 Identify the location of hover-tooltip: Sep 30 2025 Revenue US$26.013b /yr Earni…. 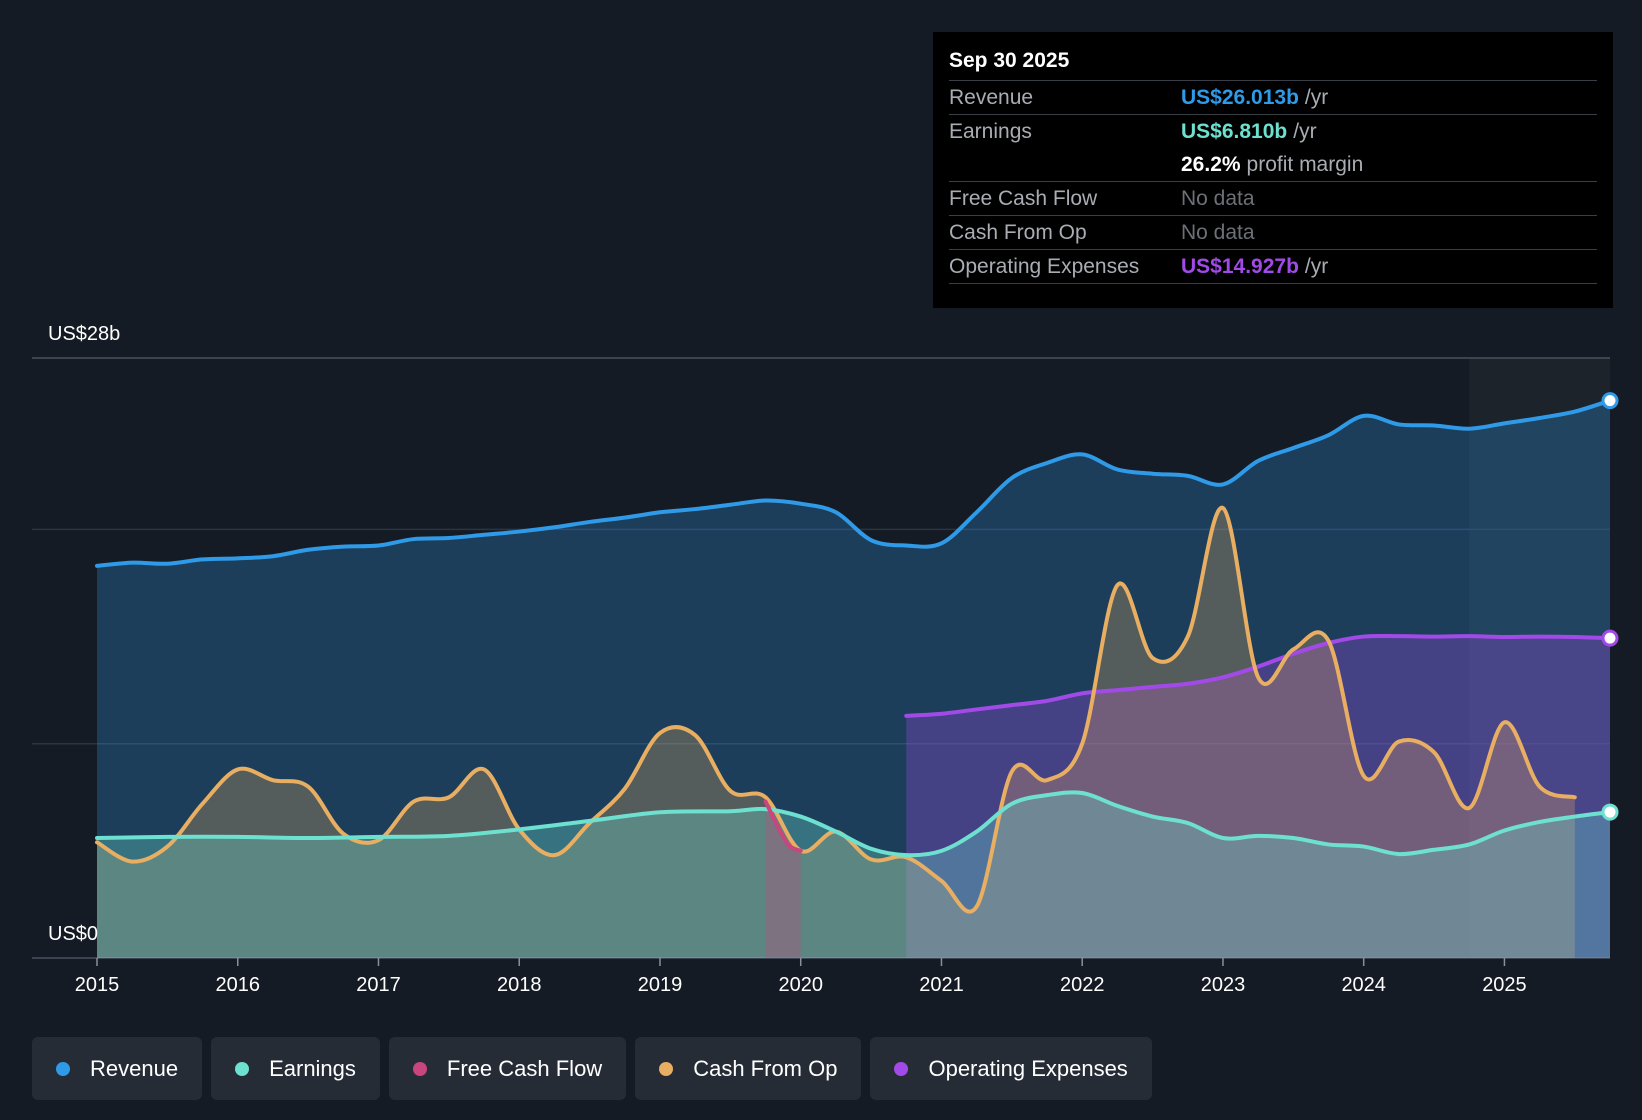
(1273, 170).